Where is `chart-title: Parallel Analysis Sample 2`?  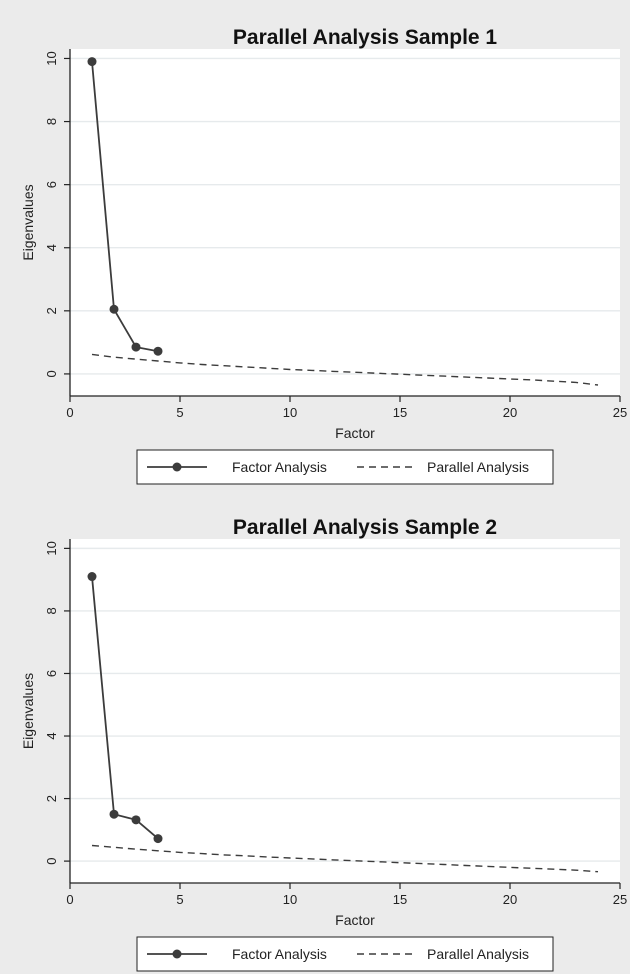
chart-title: Parallel Analysis Sample 2 is located at coordinates (365, 527).